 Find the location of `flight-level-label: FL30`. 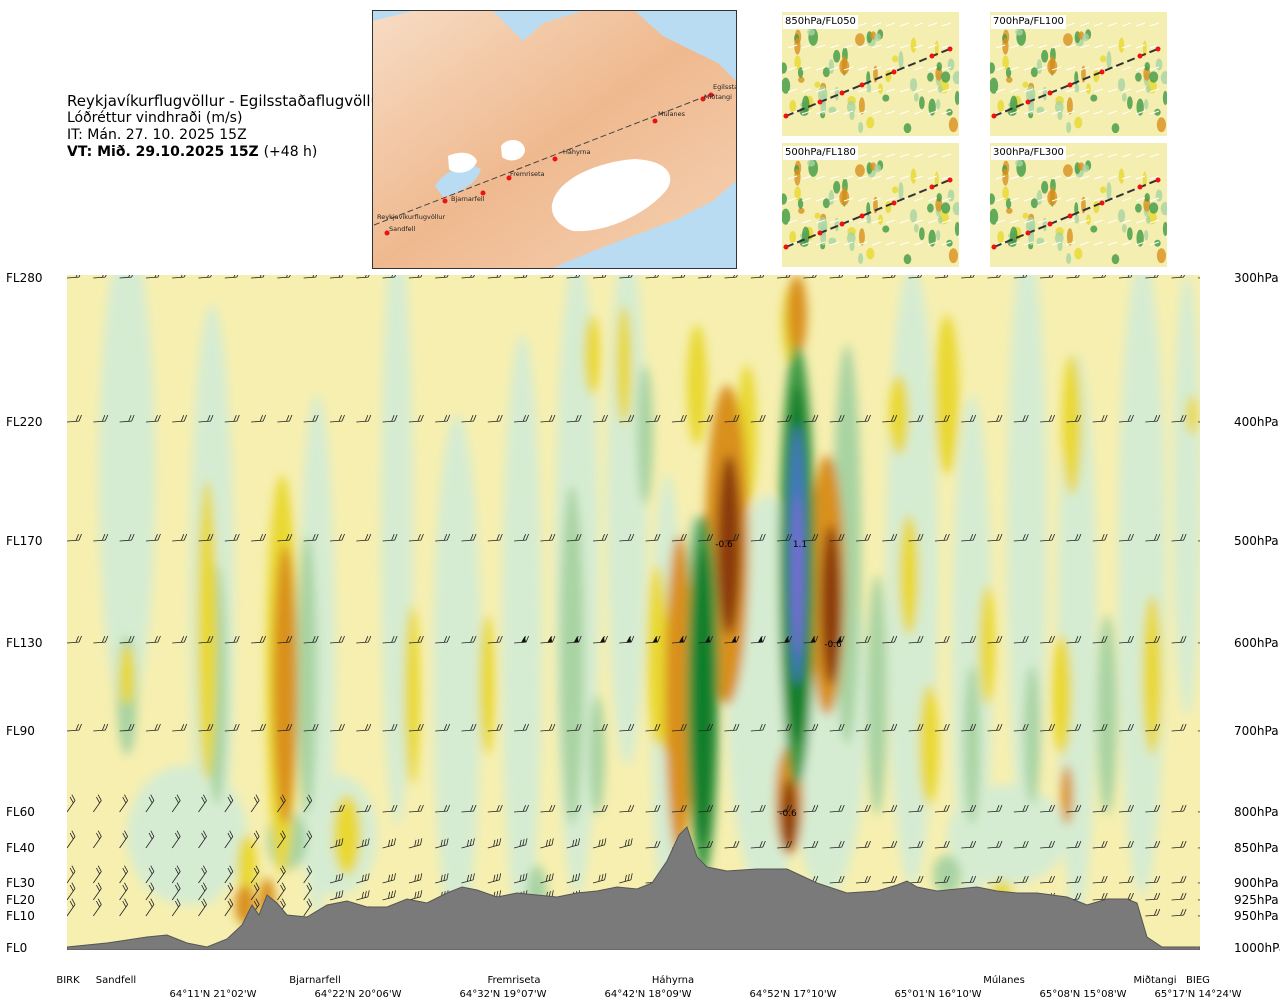

flight-level-label: FL30 is located at coordinates (20, 883).